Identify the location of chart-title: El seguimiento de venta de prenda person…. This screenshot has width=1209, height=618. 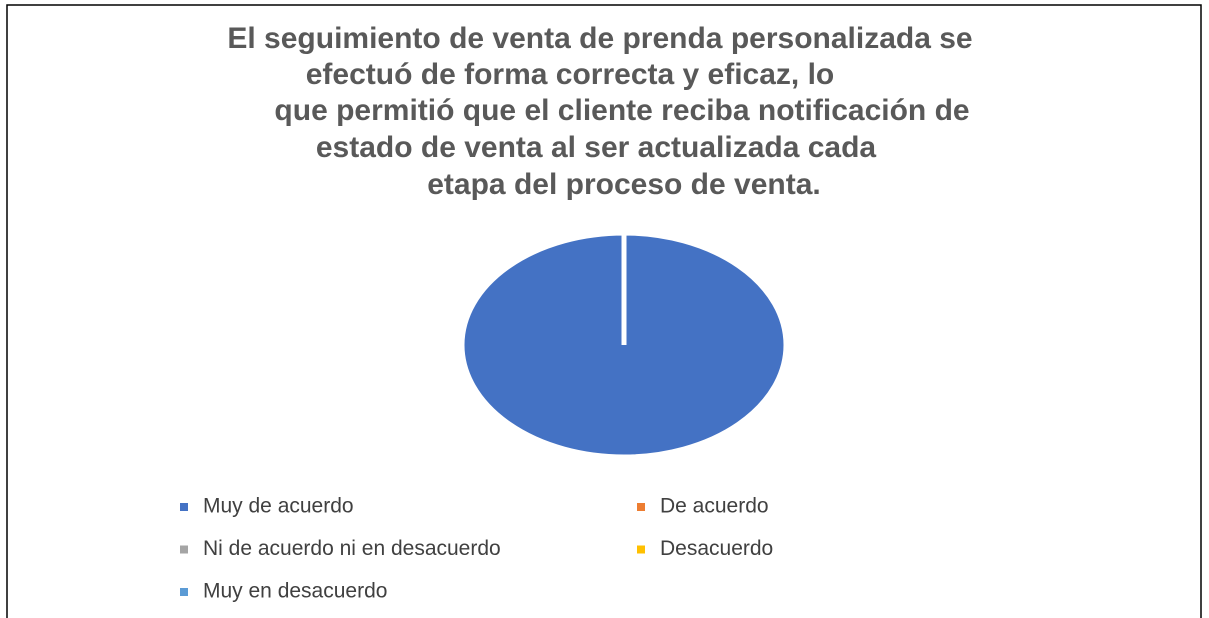
(599, 38).